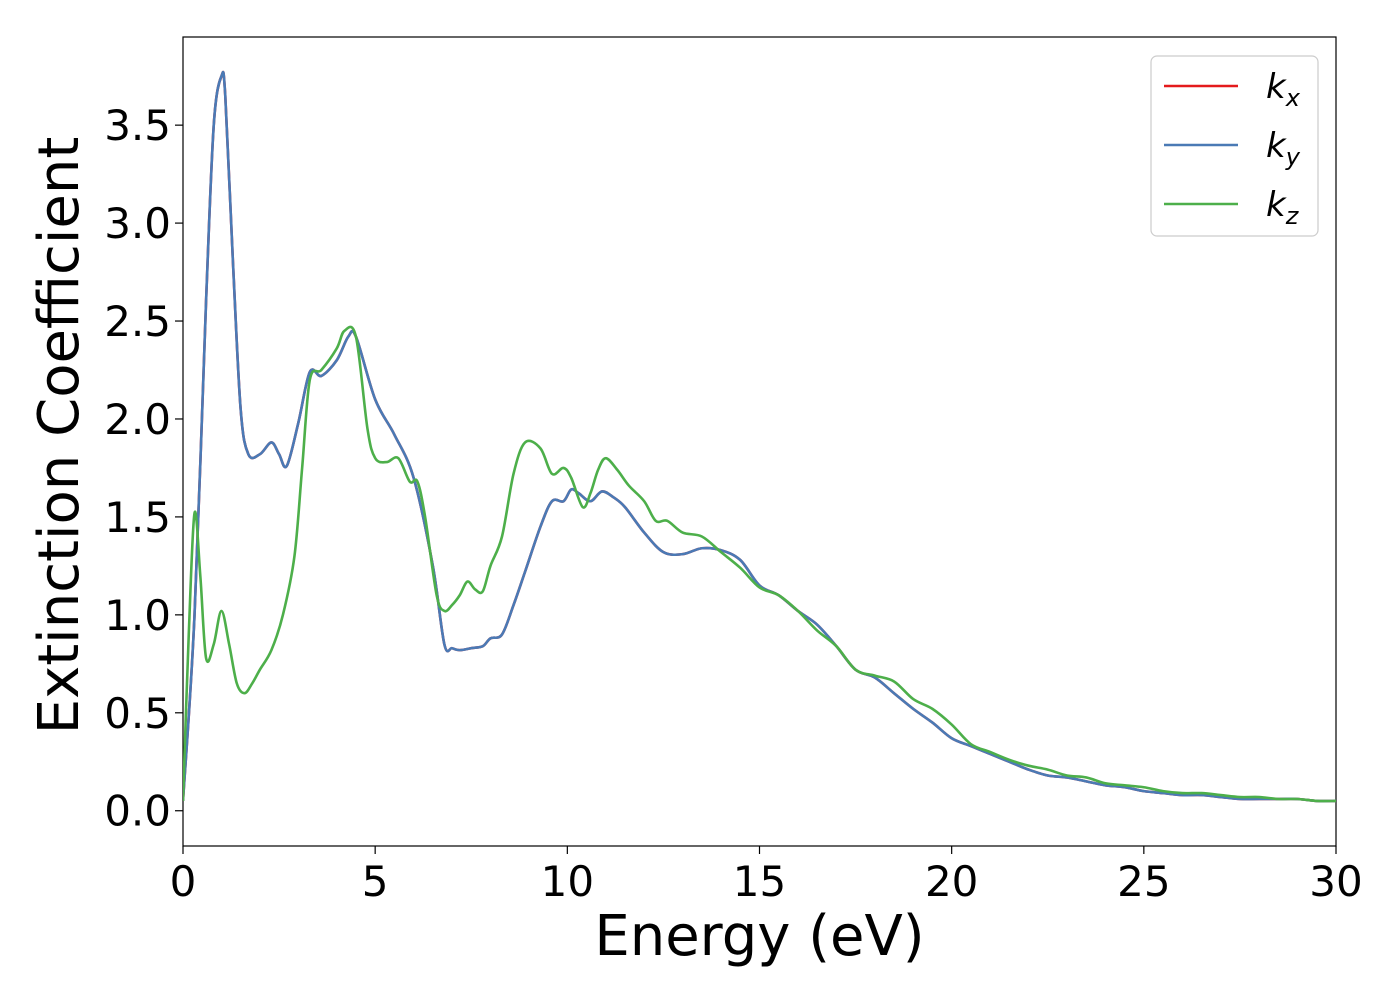 The width and height of the screenshot is (1400, 1000). I want to click on y-tick-label: 2.5, so click(137, 321).